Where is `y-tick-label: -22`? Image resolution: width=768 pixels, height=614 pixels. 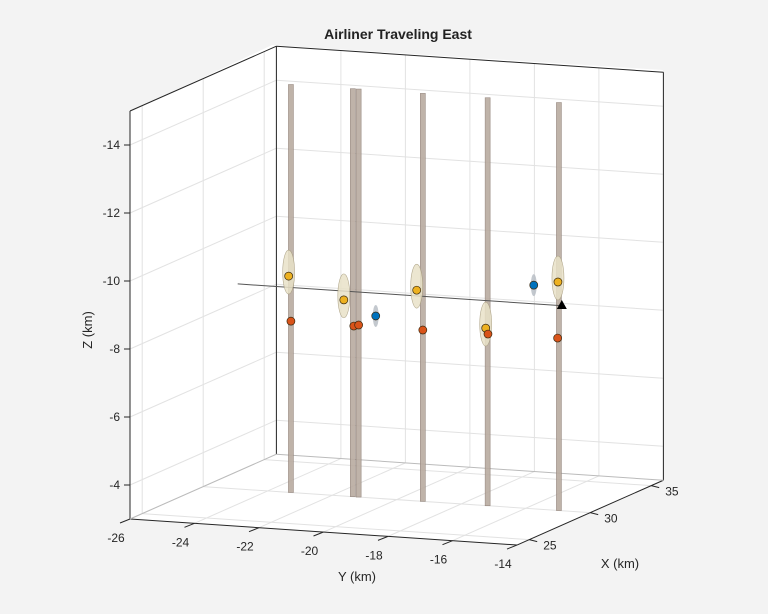 y-tick-label: -22 is located at coordinates (245, 547).